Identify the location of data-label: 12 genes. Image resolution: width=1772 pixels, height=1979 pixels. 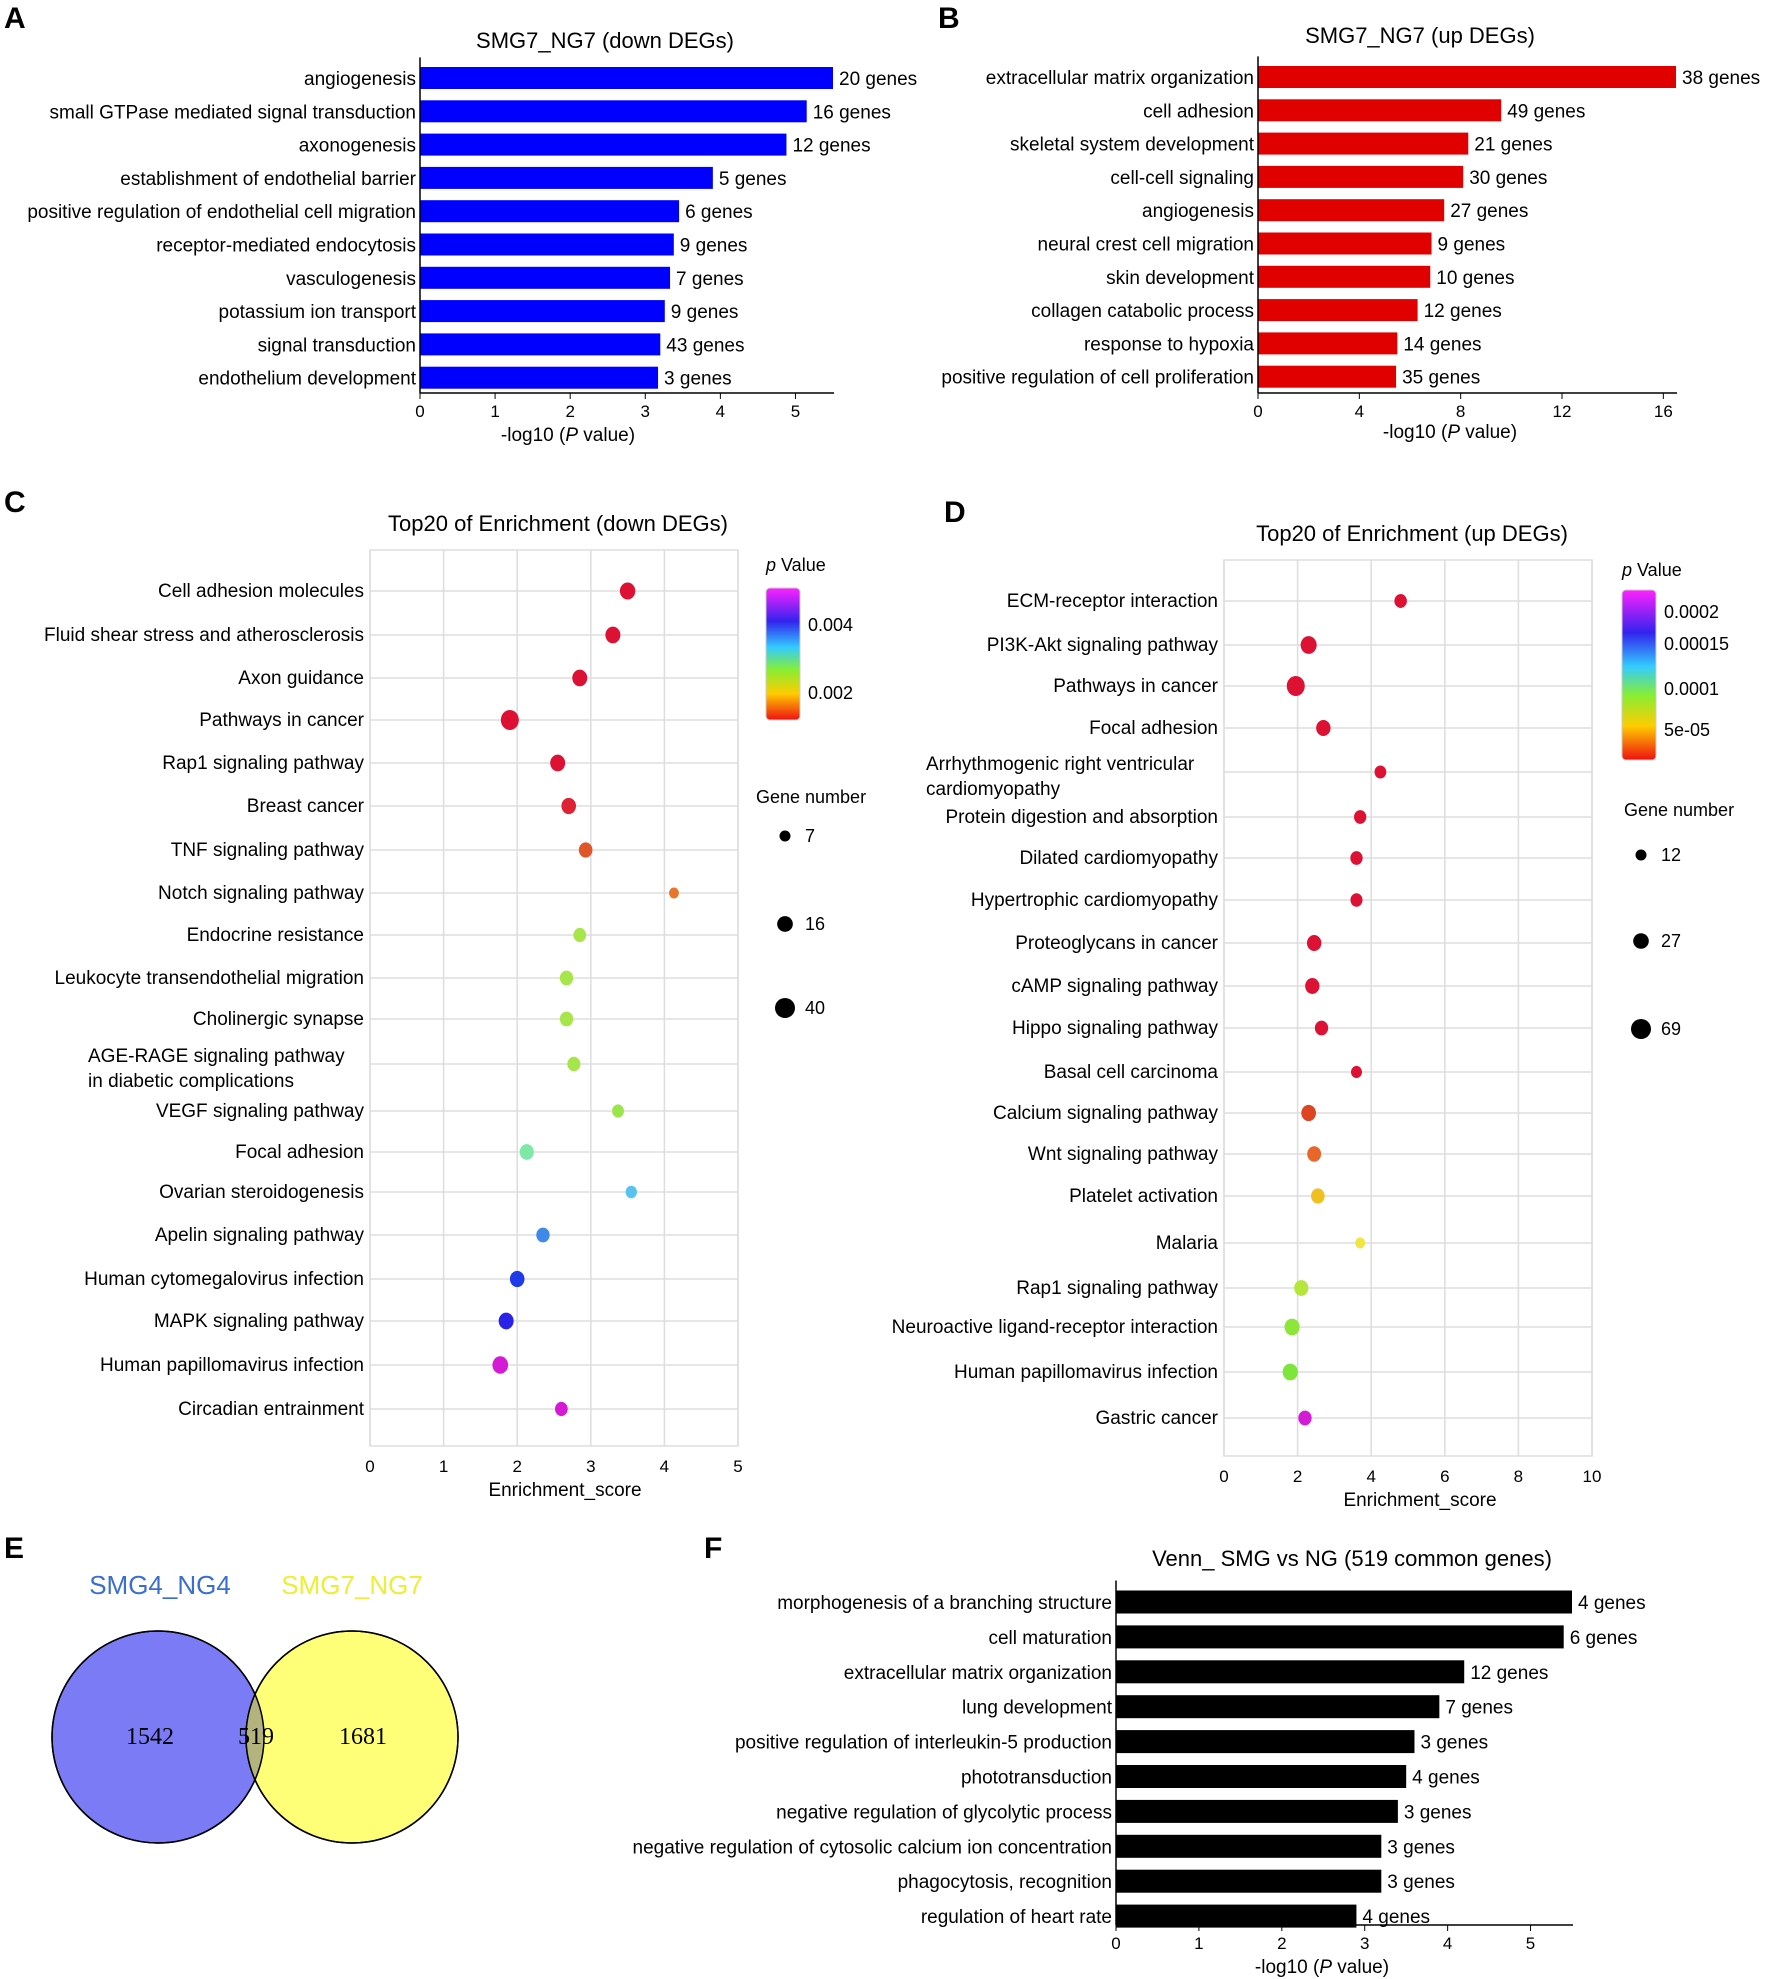
(831, 146).